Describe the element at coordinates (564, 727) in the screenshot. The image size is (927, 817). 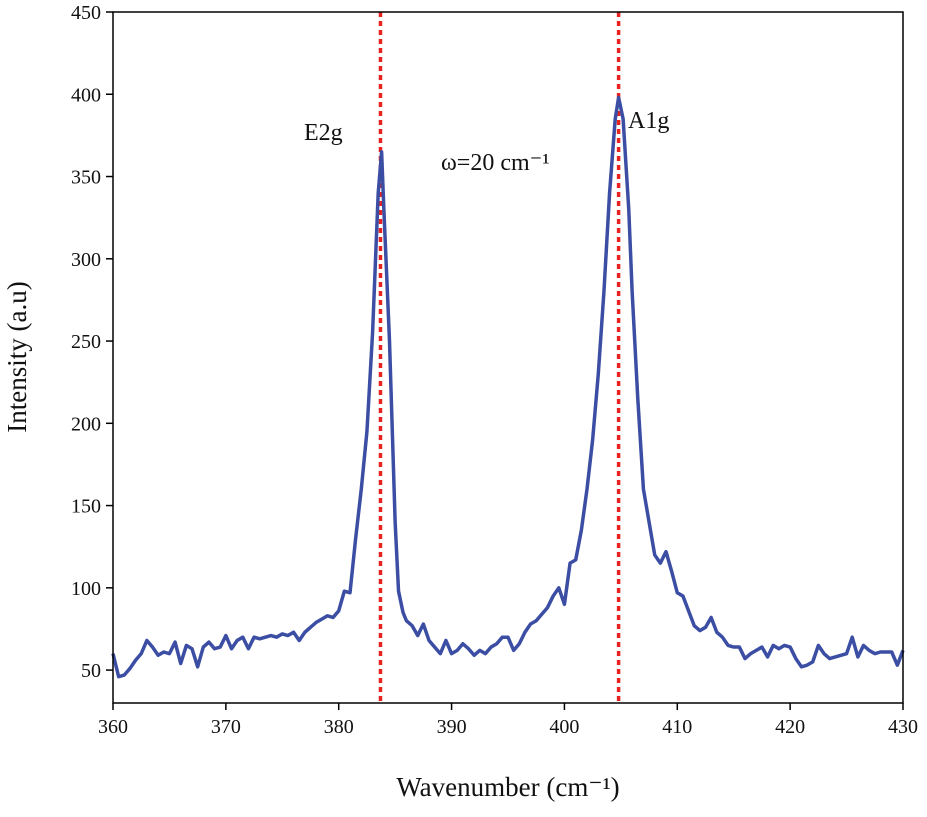
I see `x-tick-label: 400` at that location.